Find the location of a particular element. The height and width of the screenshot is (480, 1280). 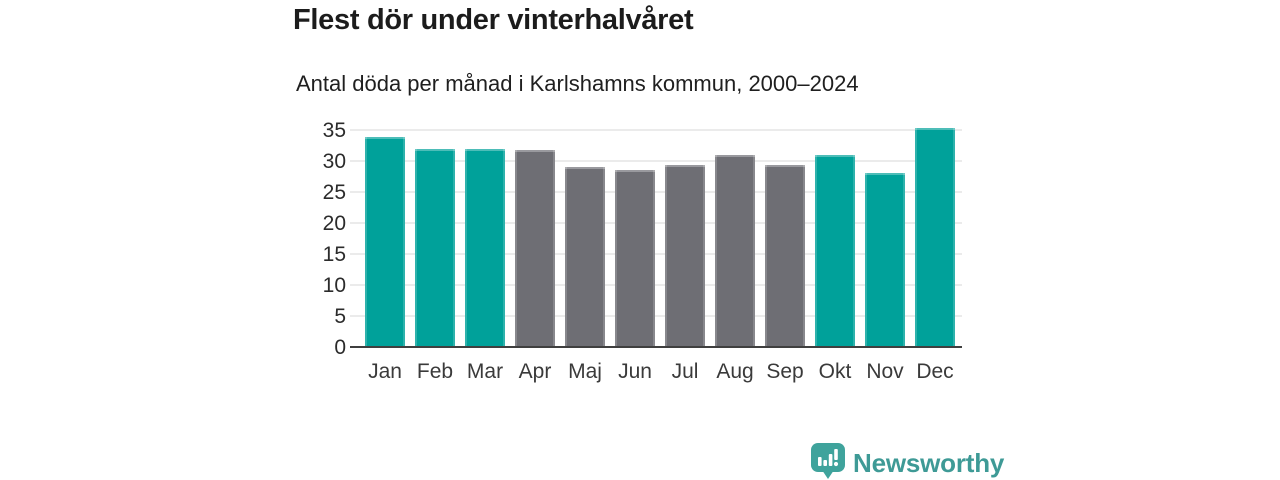

bar-feb is located at coordinates (435, 247).